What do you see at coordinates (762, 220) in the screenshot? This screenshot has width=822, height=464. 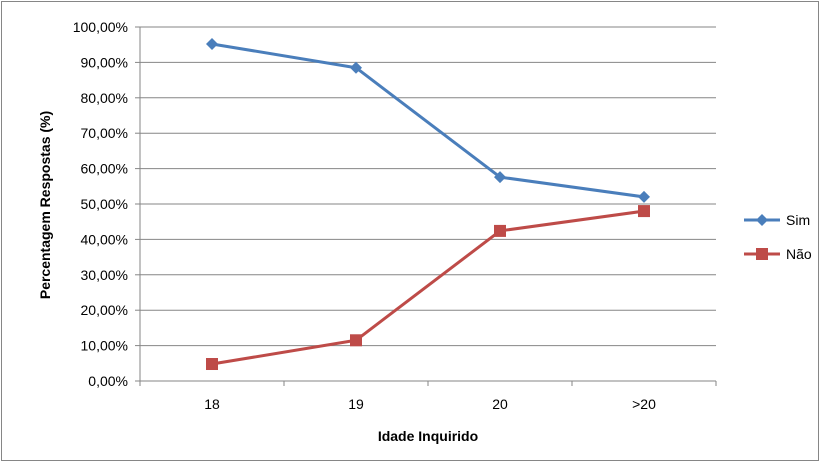 I see `legend-marker-sim` at bounding box center [762, 220].